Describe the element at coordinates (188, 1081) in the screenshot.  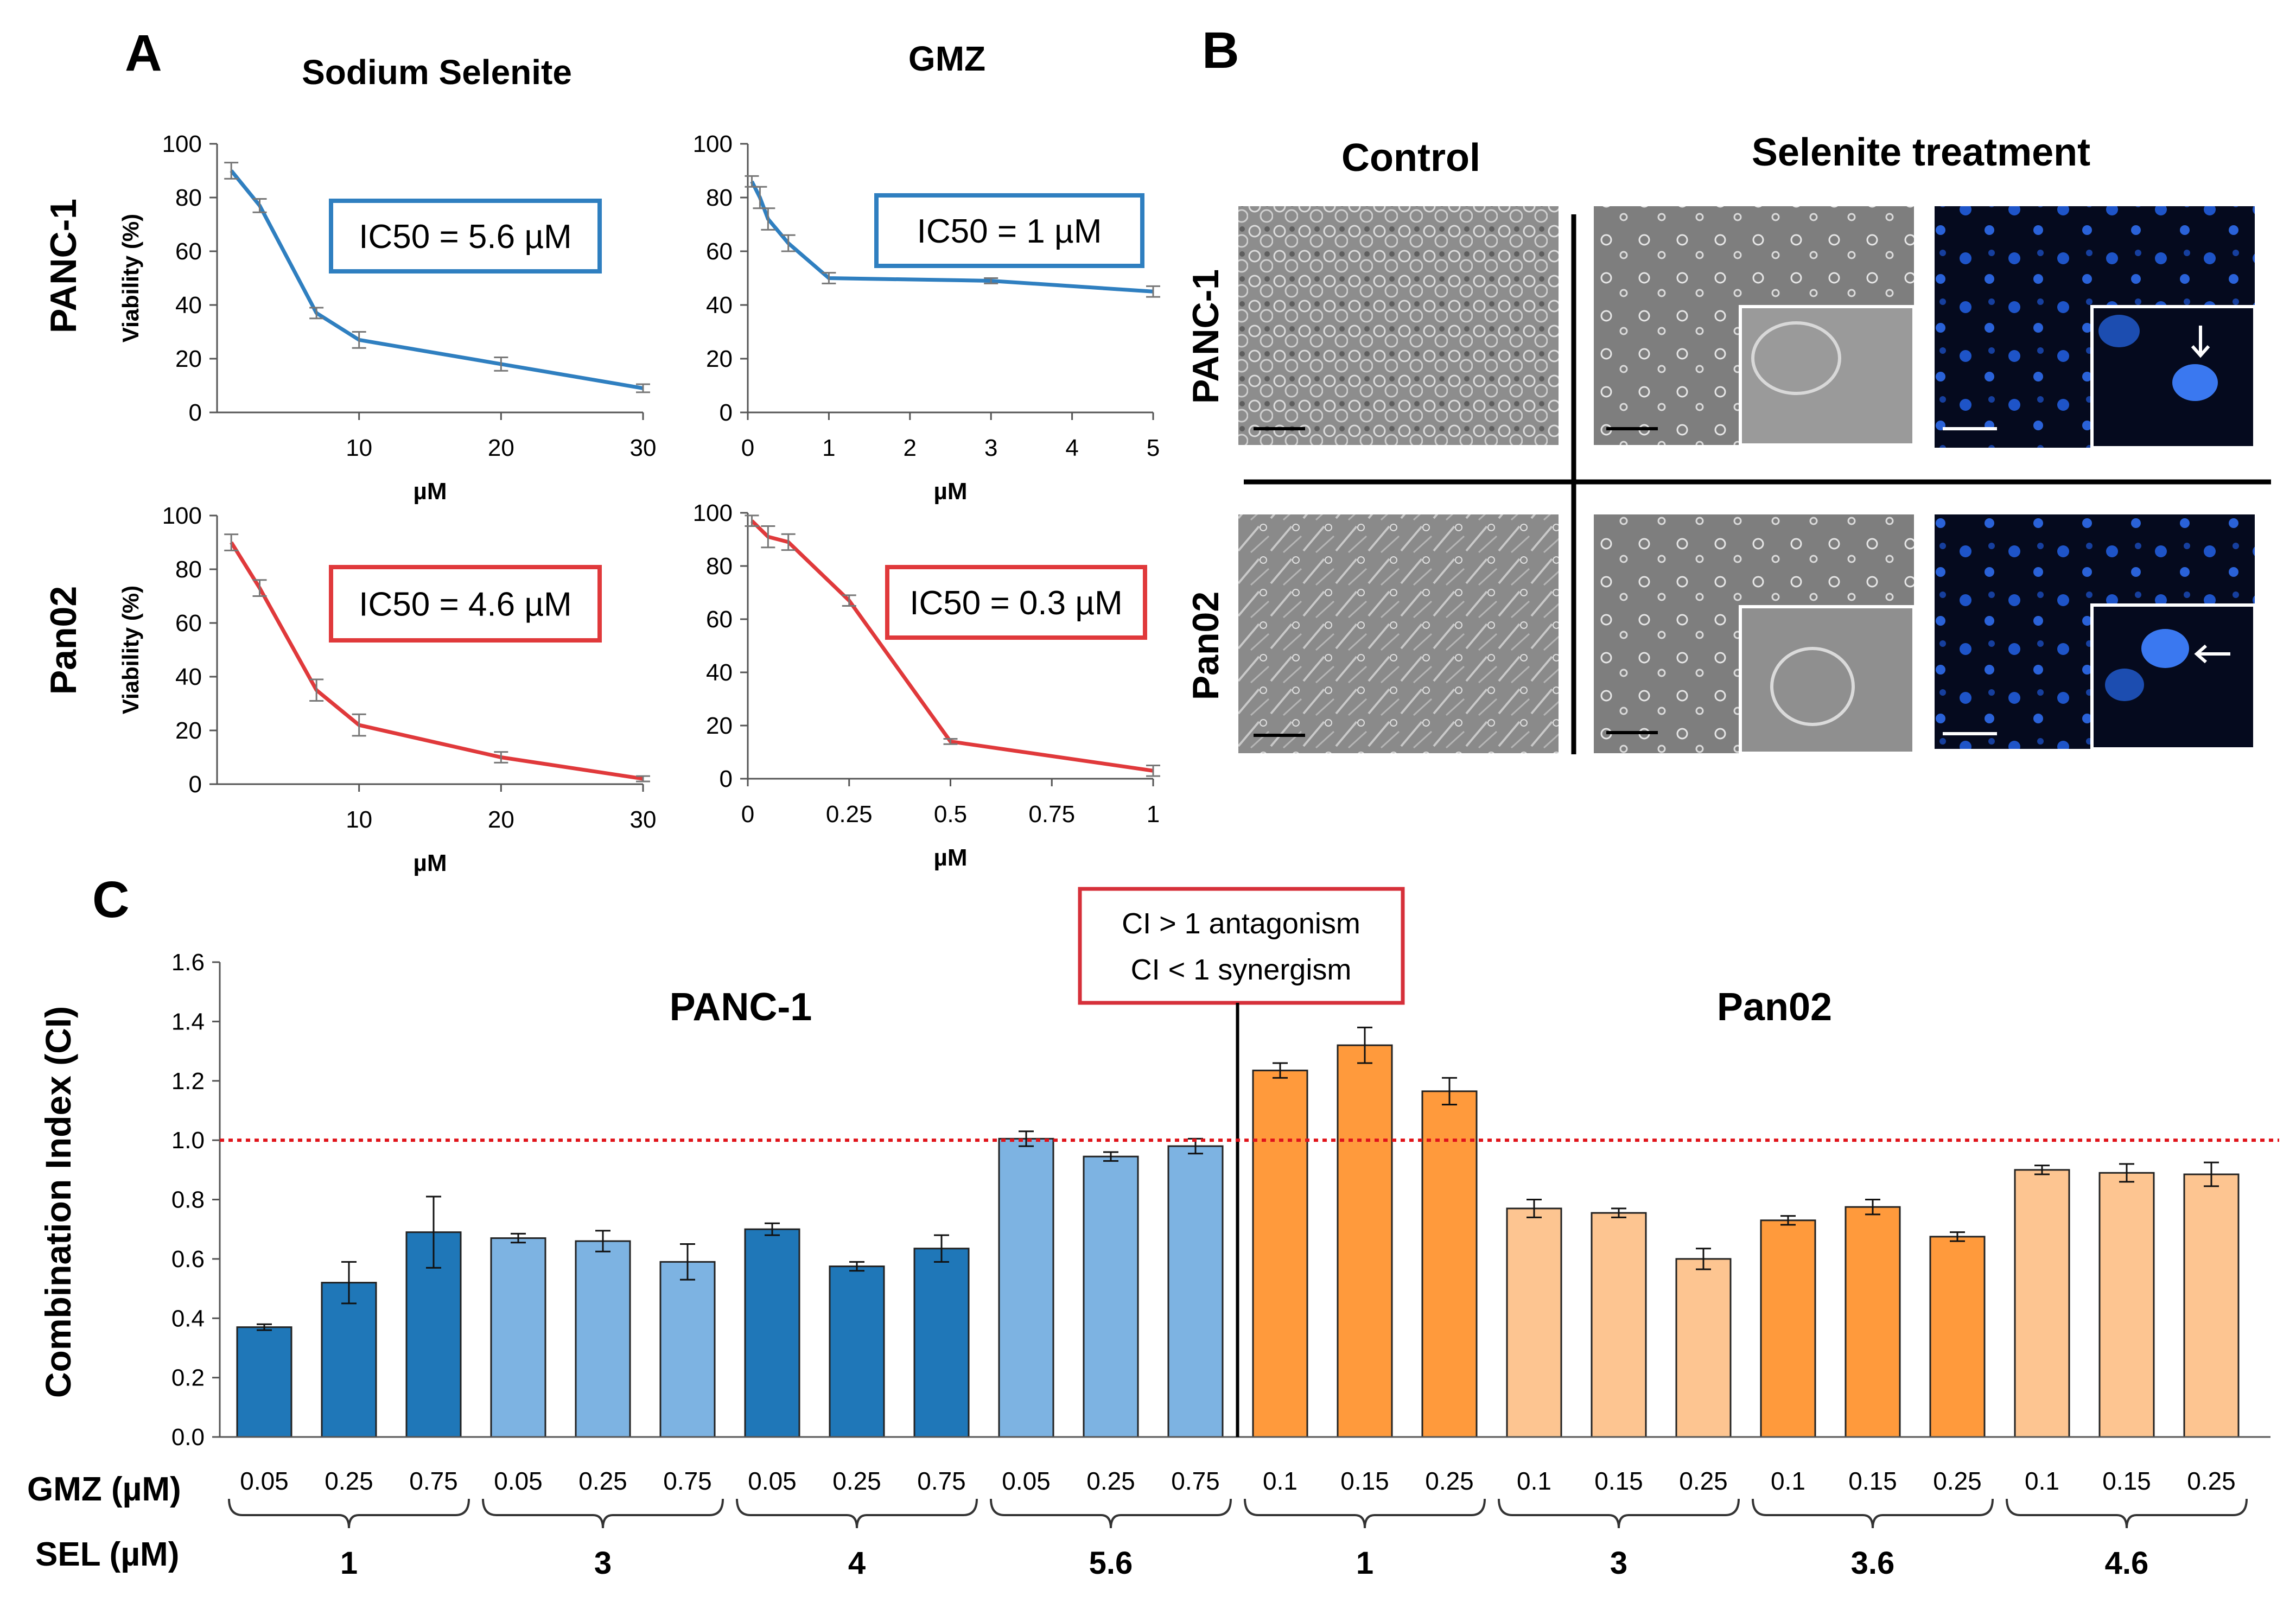
I see `y-tick-label: 1.2` at that location.